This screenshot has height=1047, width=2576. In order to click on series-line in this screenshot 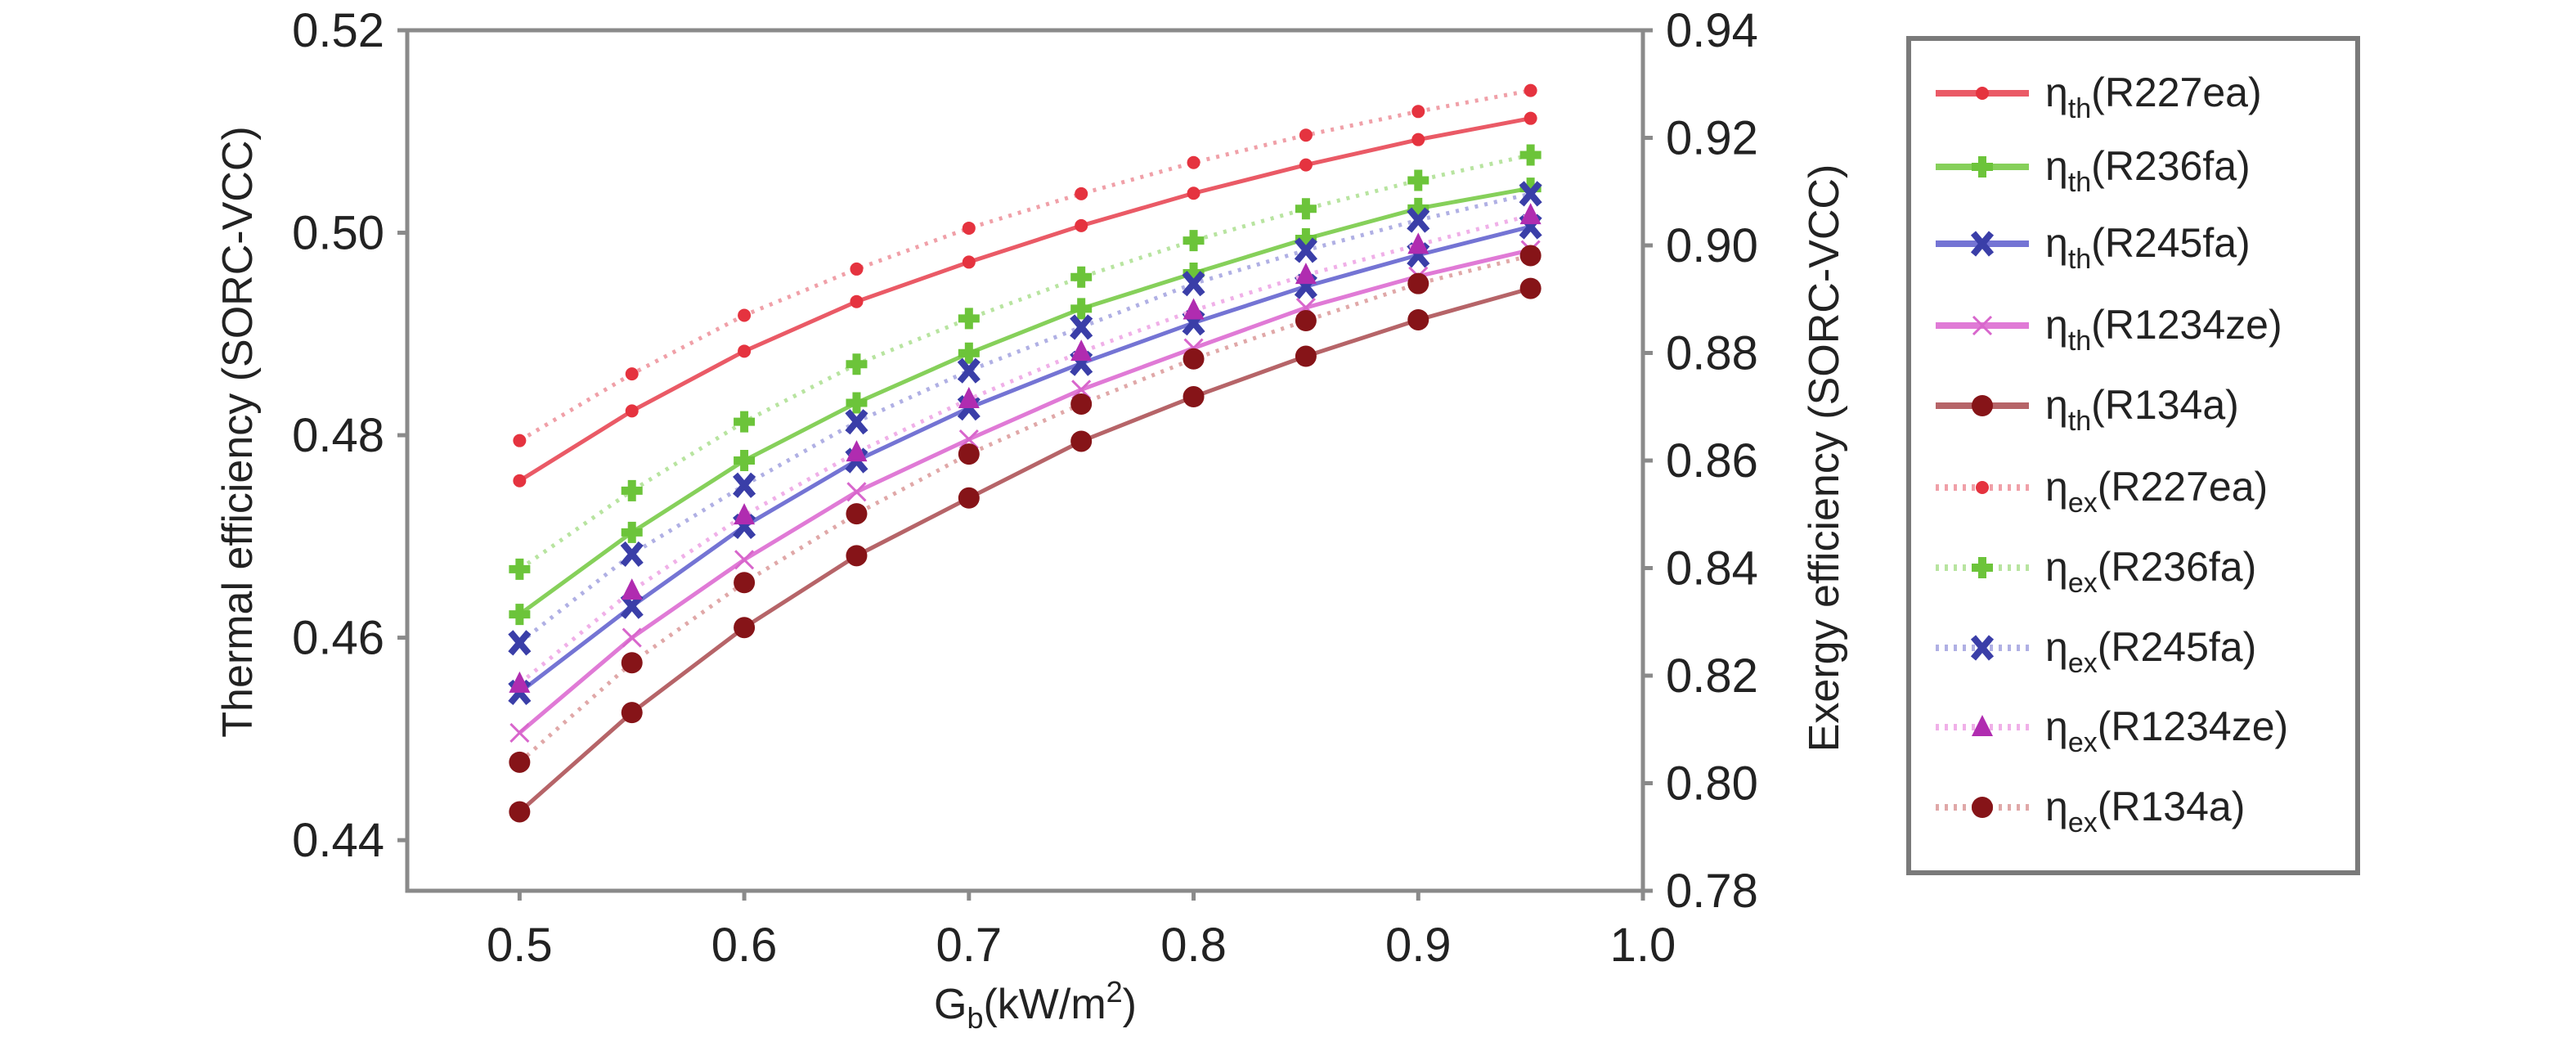, I will do `click(1025, 299)`.